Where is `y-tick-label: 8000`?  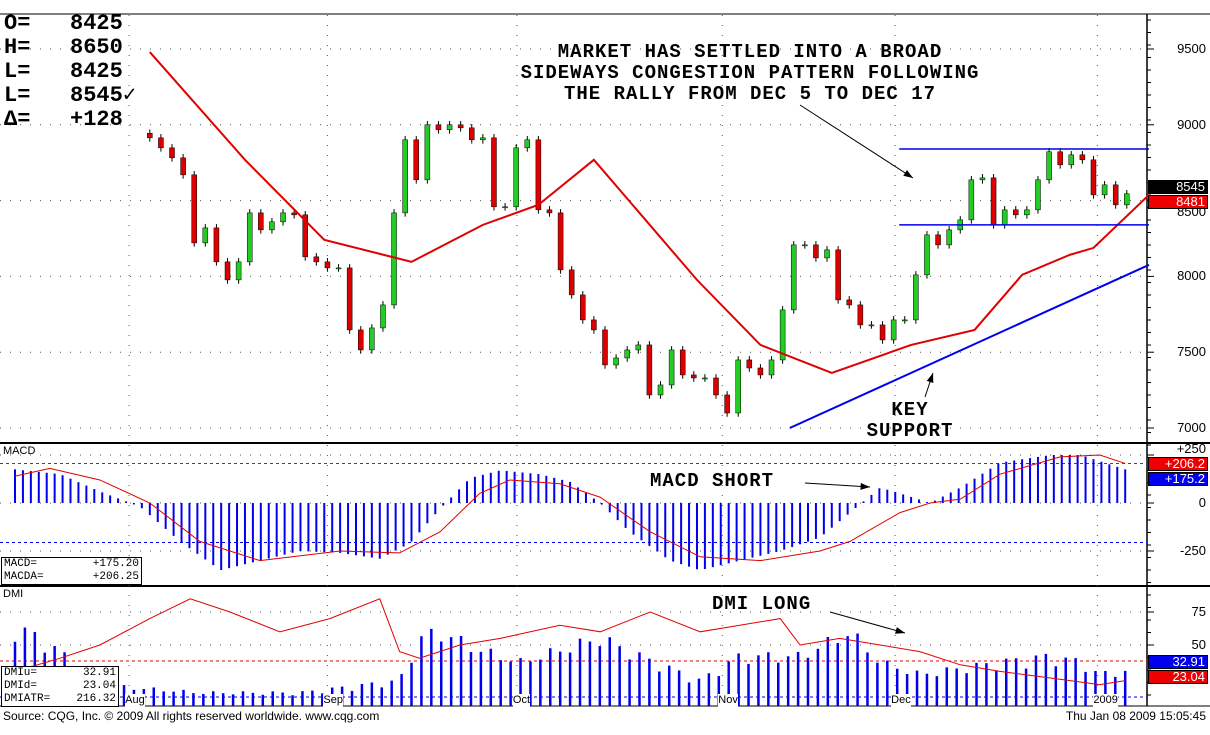
y-tick-label: 8000 is located at coordinates (1191, 276).